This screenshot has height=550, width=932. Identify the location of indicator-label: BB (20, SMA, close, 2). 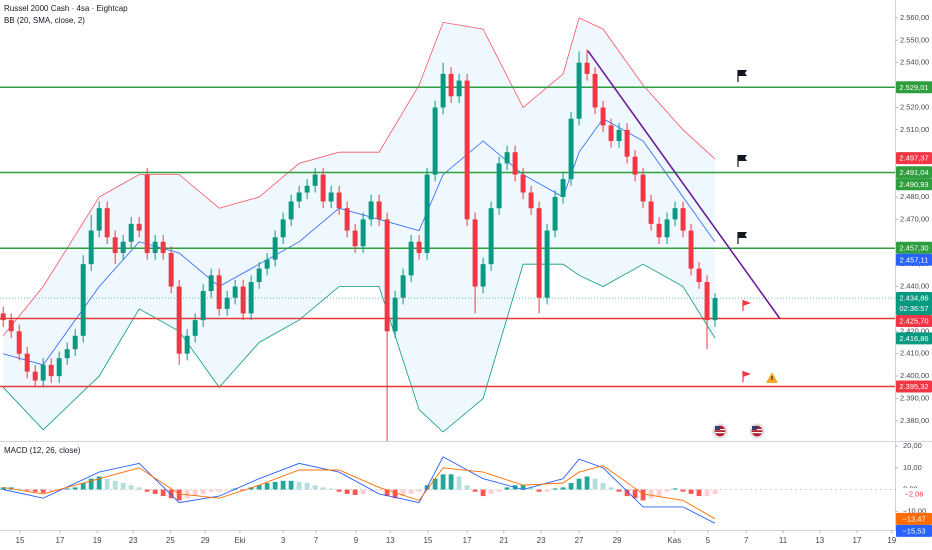
(44, 20).